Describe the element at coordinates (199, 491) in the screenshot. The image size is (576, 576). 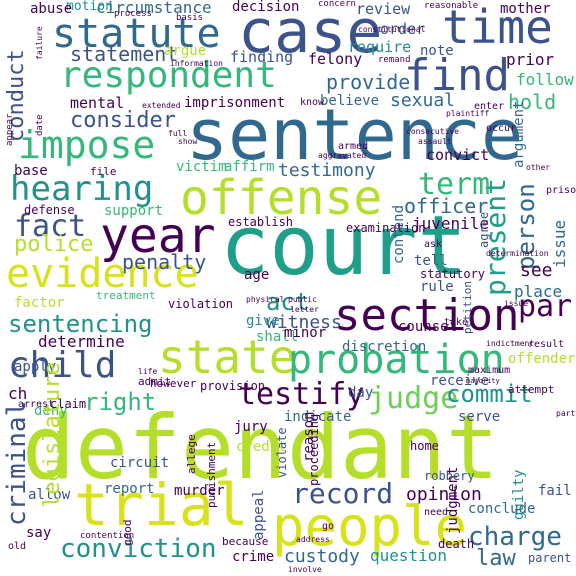
I see `word-murder: murder` at that location.